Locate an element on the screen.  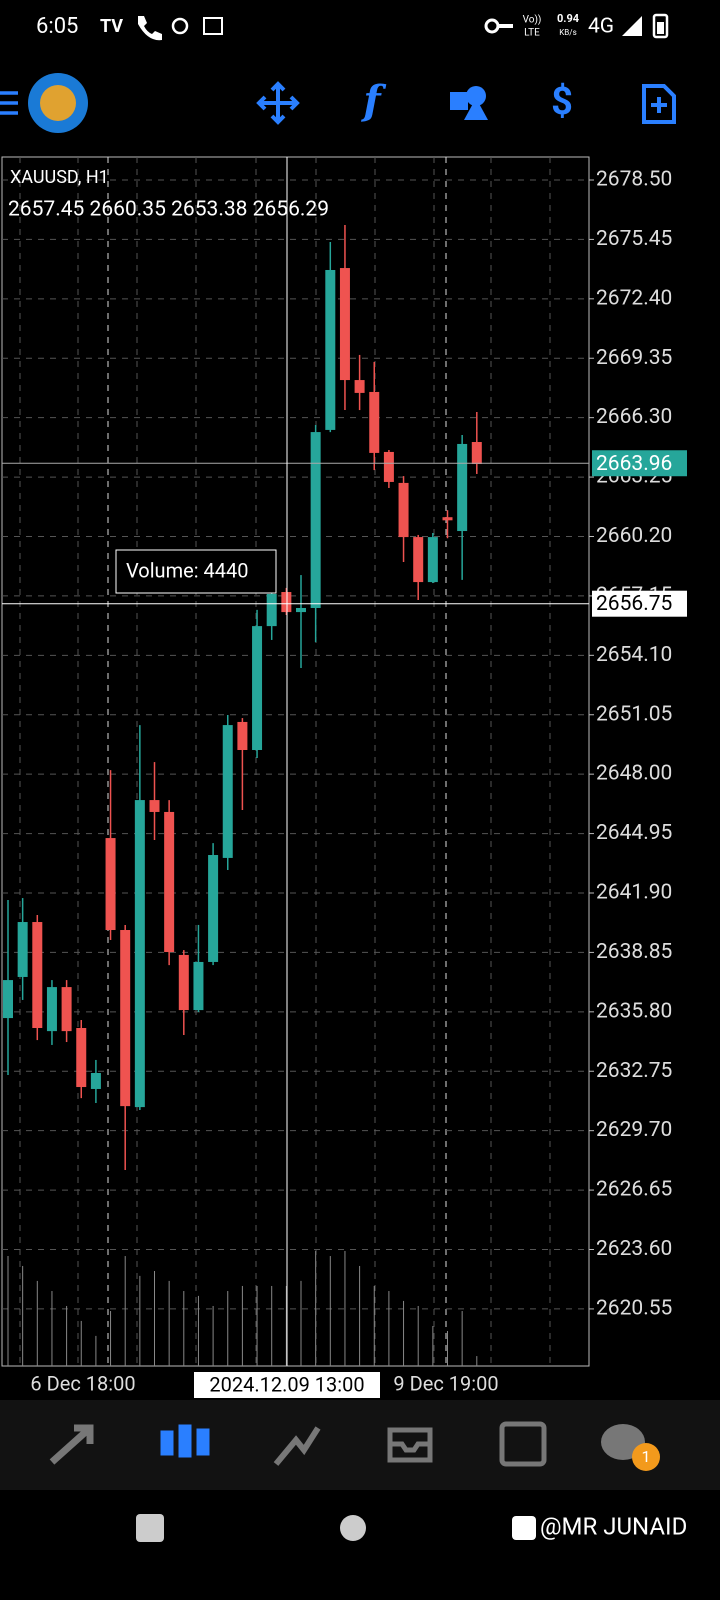
current-price-label: 2663.96 is located at coordinates (634, 464).